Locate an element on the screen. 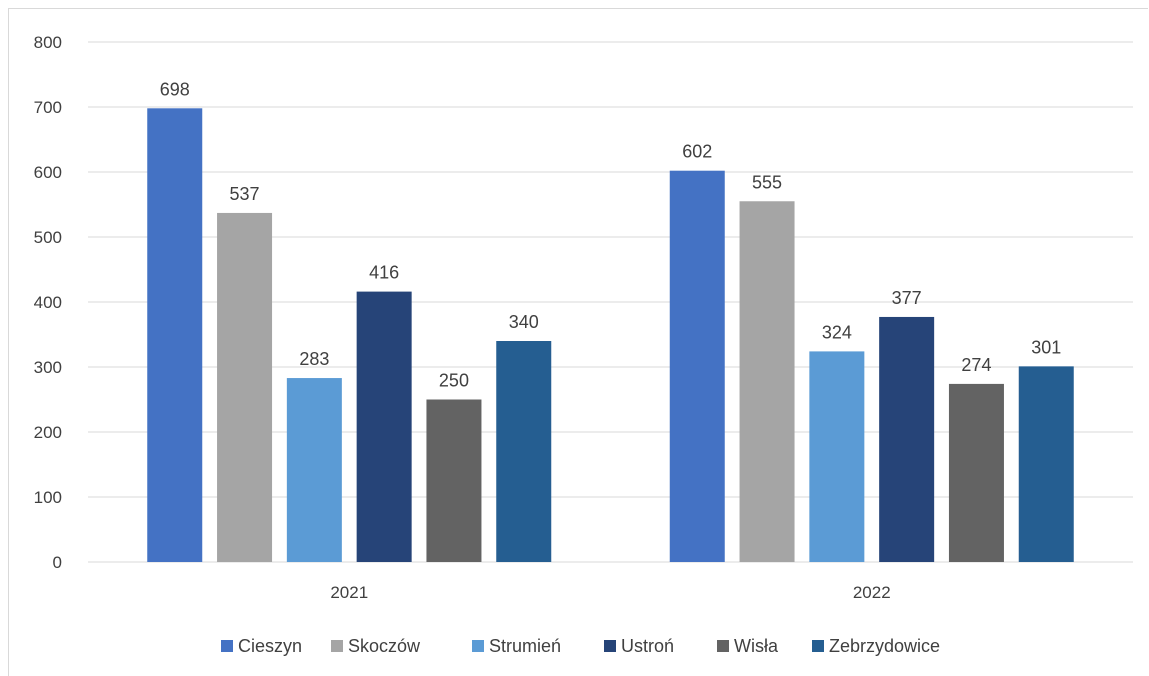 The width and height of the screenshot is (1149, 676). legend-label: Skoczów is located at coordinates (384, 646).